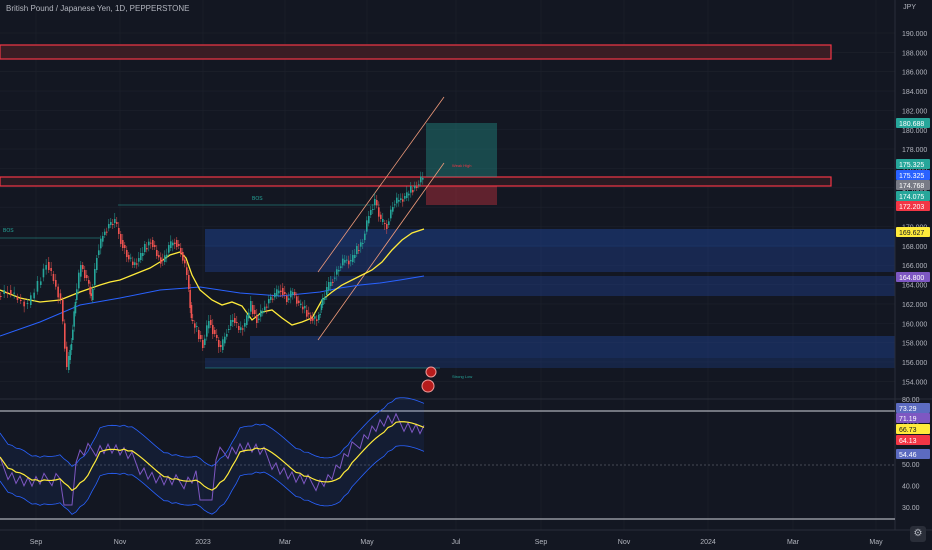 This screenshot has width=932, height=550. Describe the element at coordinates (914, 382) in the screenshot. I see `price-tick-label: 154.000` at that location.